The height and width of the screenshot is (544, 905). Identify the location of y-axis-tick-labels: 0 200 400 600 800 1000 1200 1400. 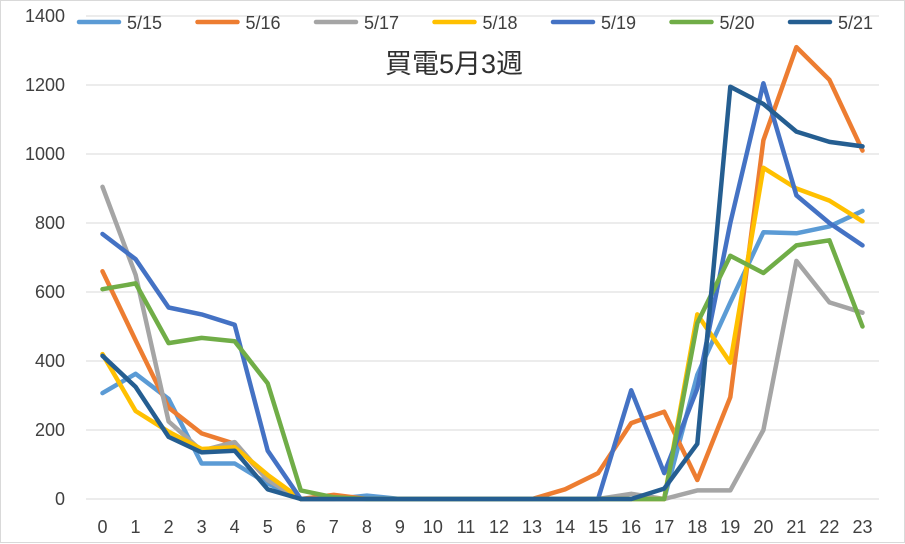
(45, 257).